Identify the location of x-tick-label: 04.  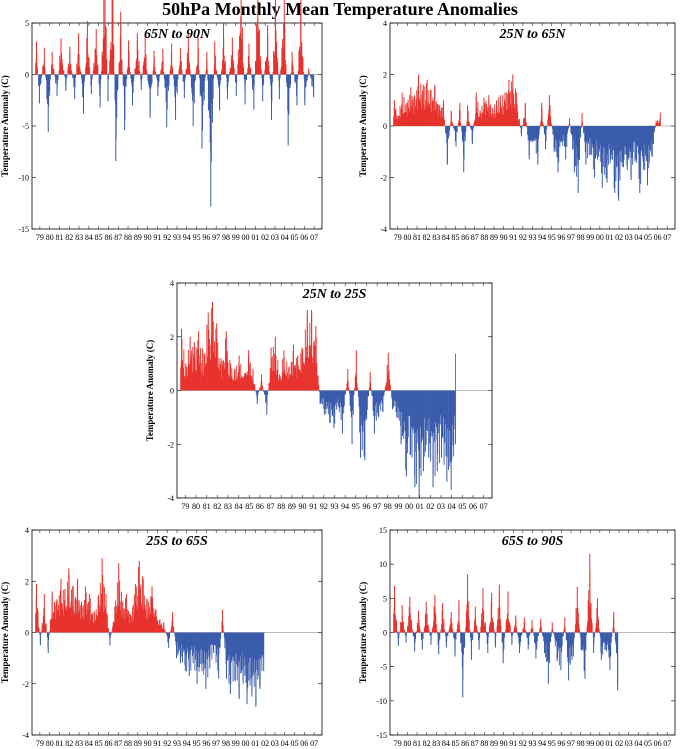
(285, 743).